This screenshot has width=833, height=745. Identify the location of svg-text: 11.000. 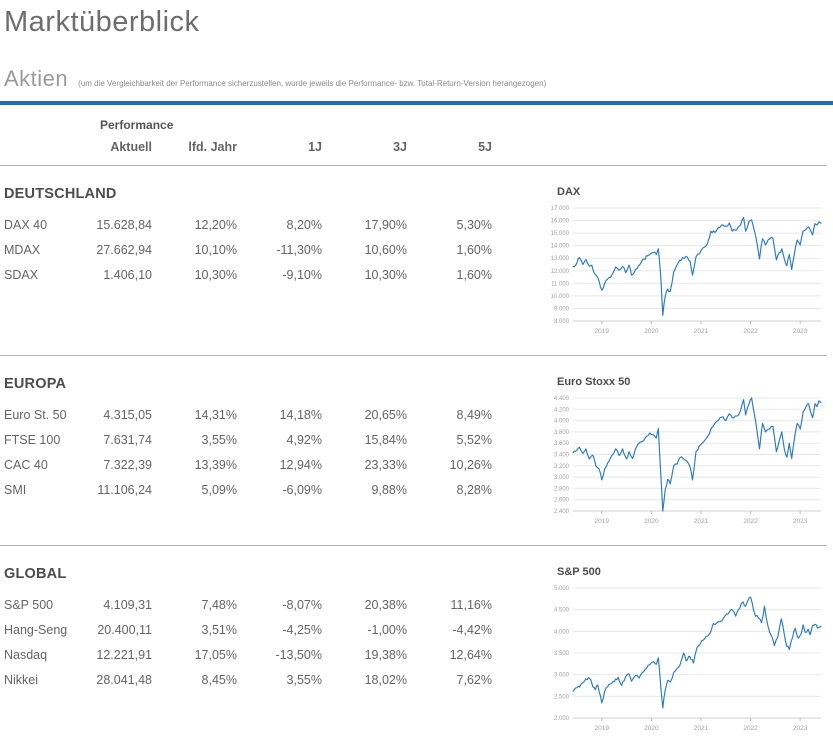
(560, 284).